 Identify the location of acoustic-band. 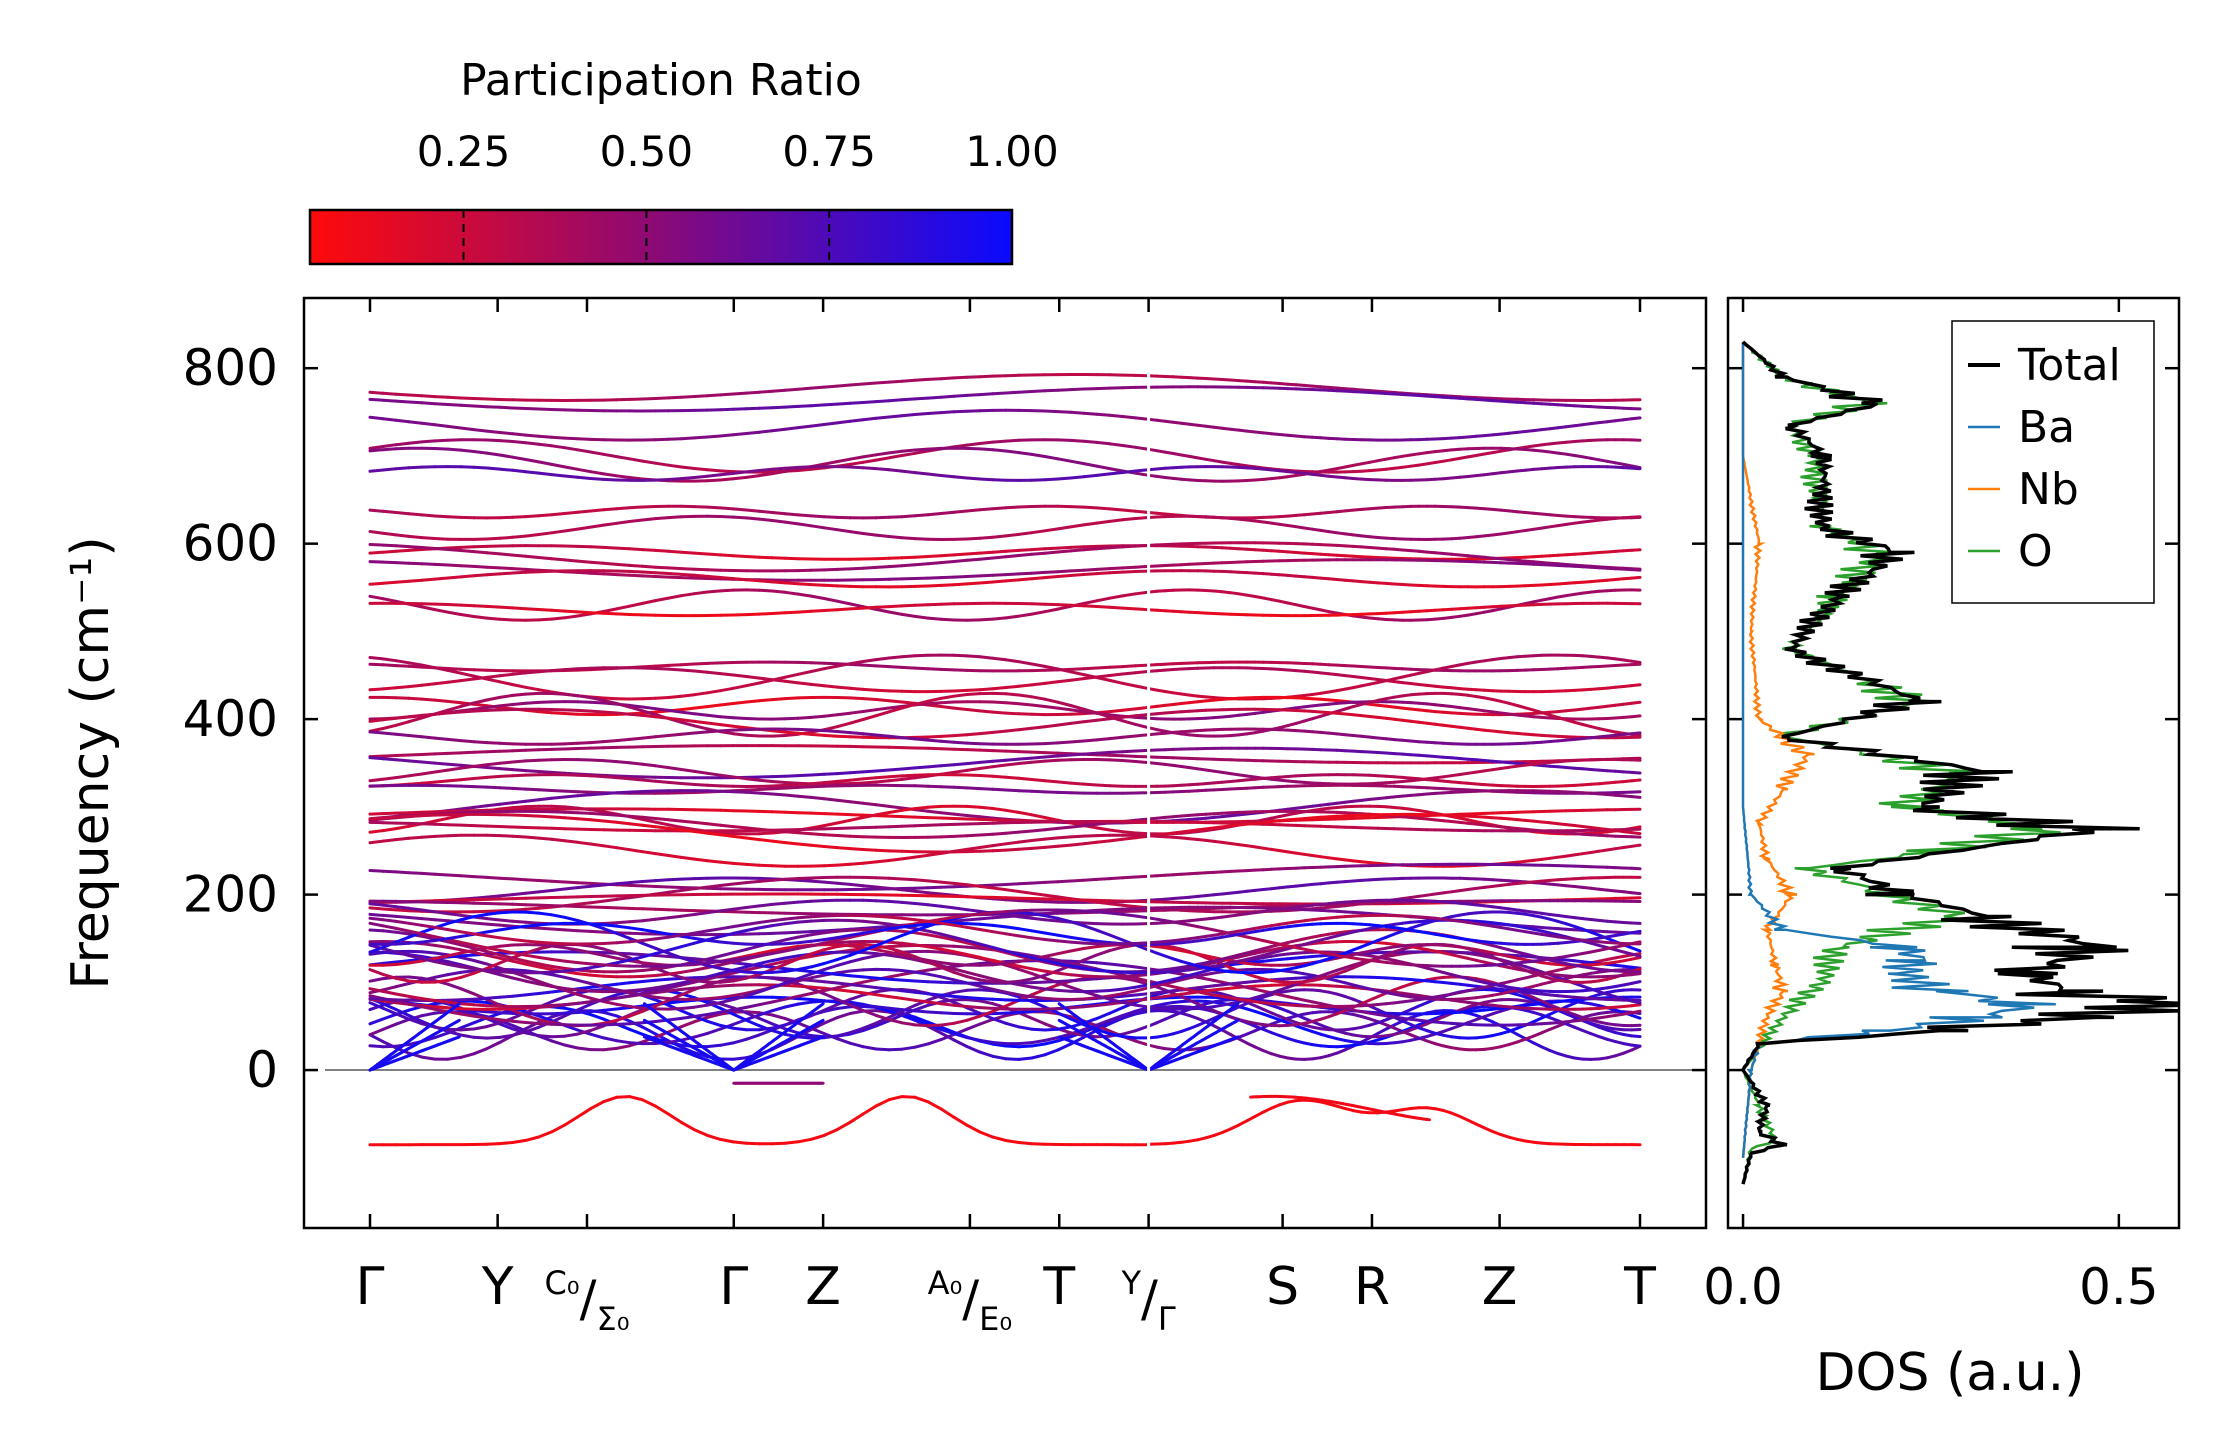
(700, 1055).